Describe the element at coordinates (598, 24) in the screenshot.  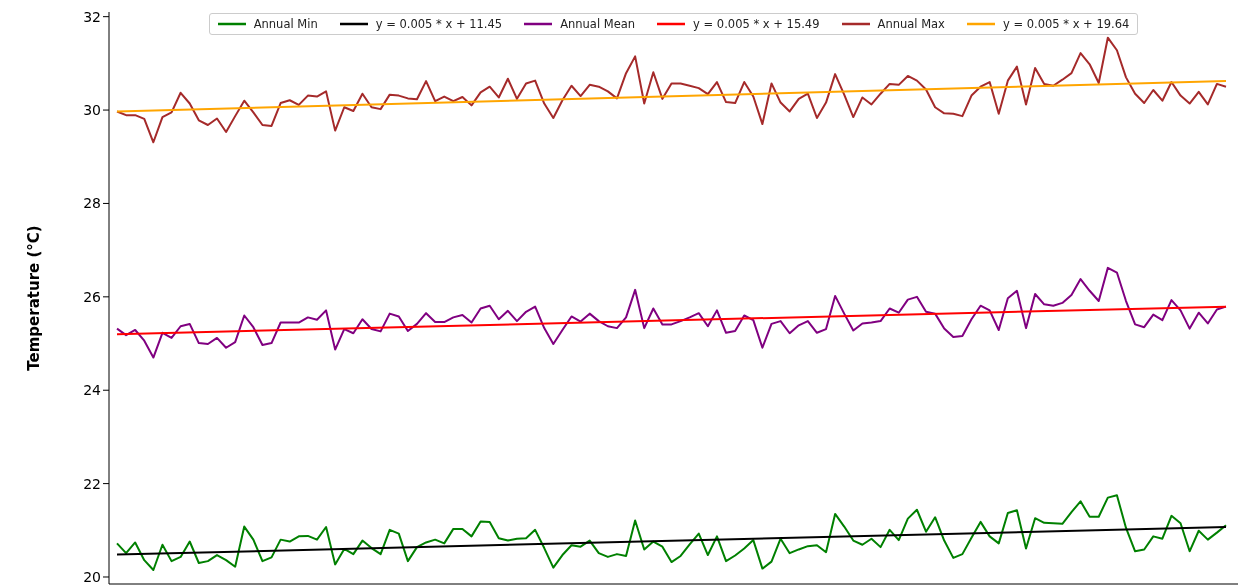
I see `legend-label: Annual Mean` at that location.